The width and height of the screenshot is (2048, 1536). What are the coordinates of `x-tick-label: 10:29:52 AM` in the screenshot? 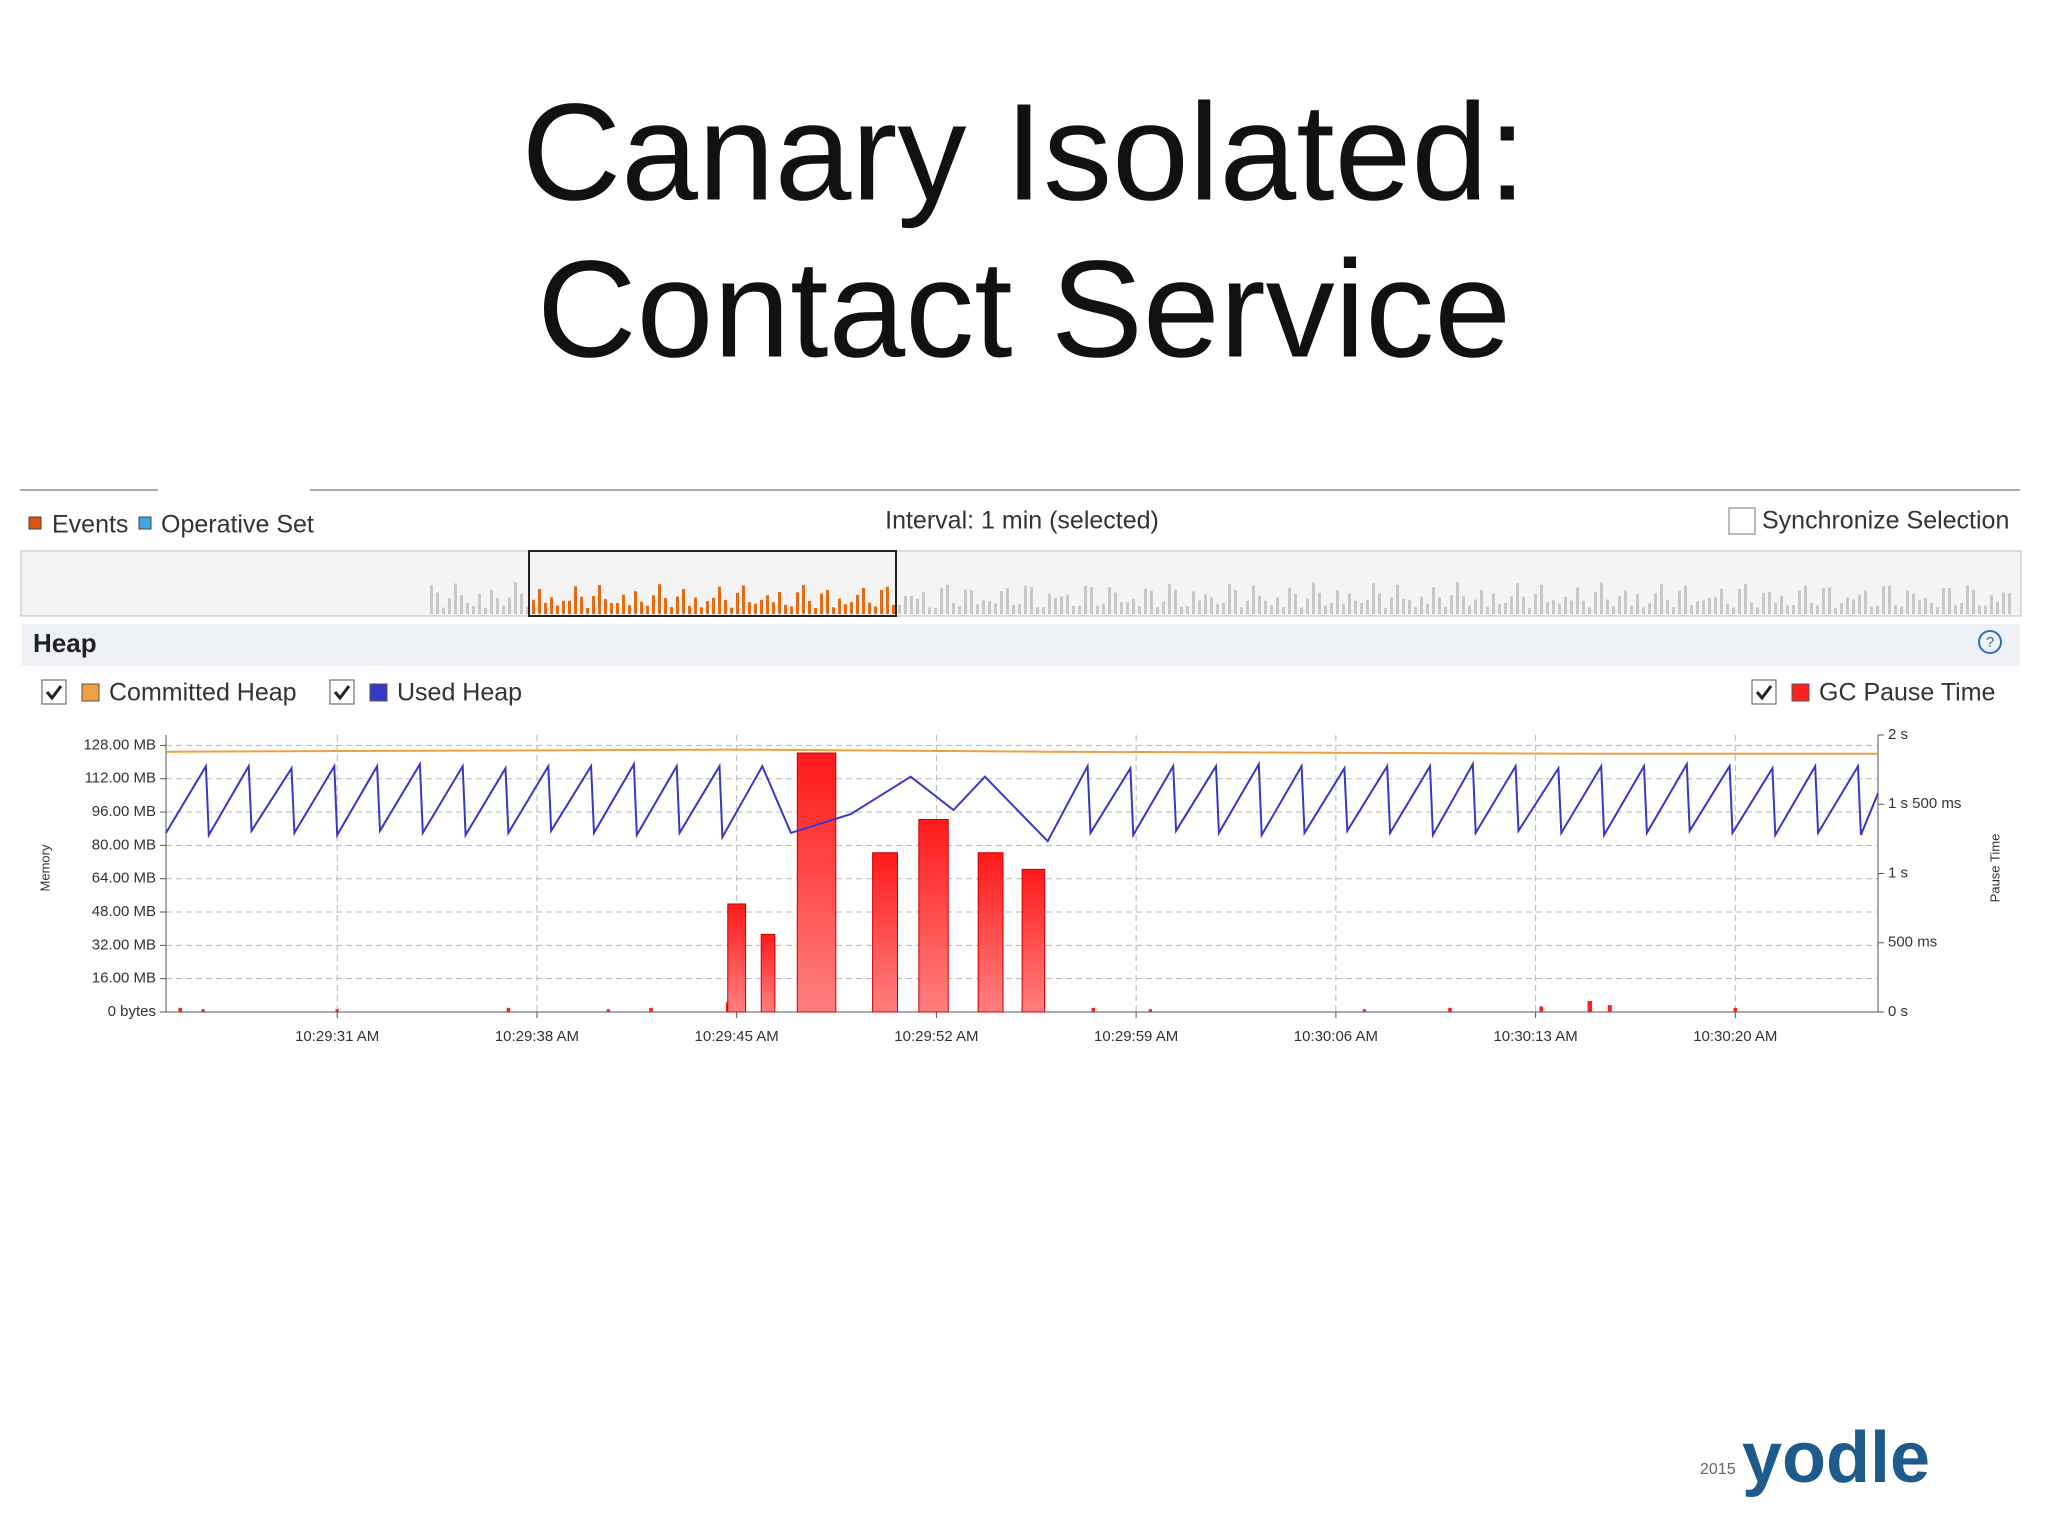 It's located at (936, 1036).